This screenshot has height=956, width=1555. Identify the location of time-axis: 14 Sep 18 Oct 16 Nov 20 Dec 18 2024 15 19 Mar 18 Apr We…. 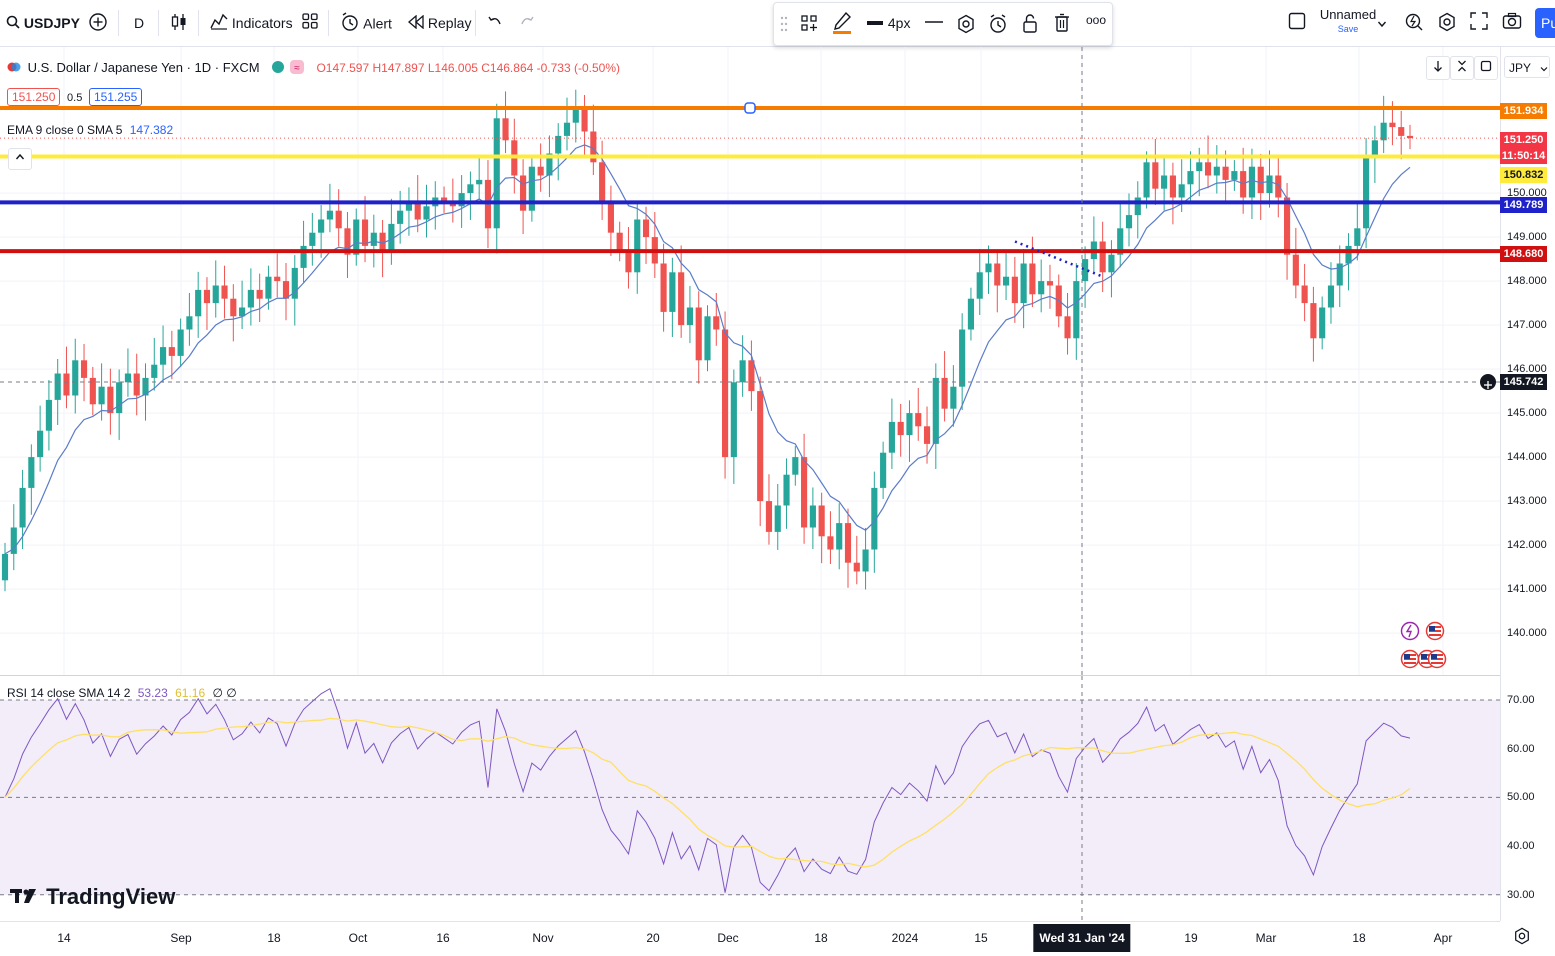
(750, 938).